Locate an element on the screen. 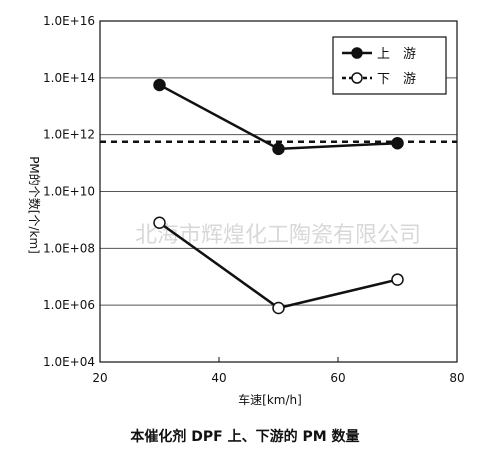 The width and height of the screenshot is (491, 469). legend-box is located at coordinates (389, 65).